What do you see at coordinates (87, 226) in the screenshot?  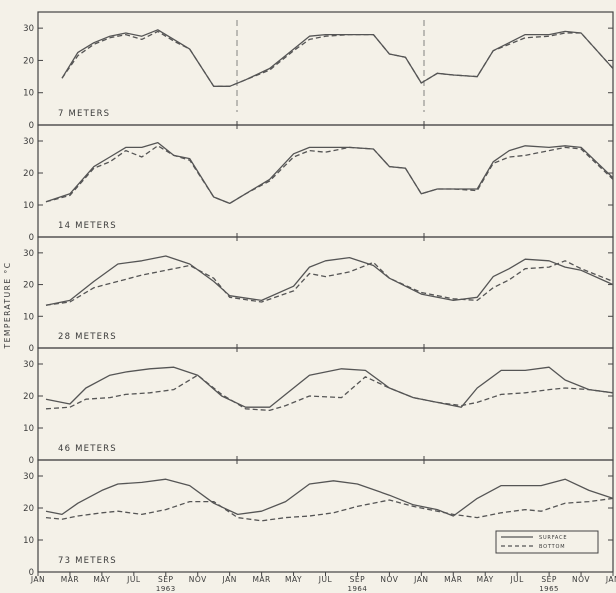 I see `panel-depth-label: 14 METERS` at bounding box center [87, 226].